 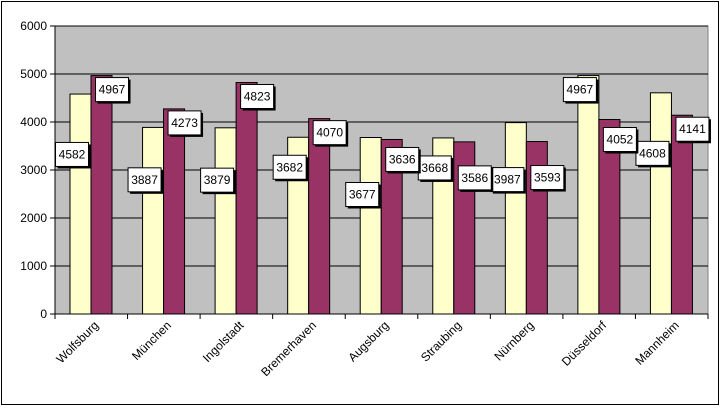 I want to click on data-label: 3586, so click(x=475, y=178).